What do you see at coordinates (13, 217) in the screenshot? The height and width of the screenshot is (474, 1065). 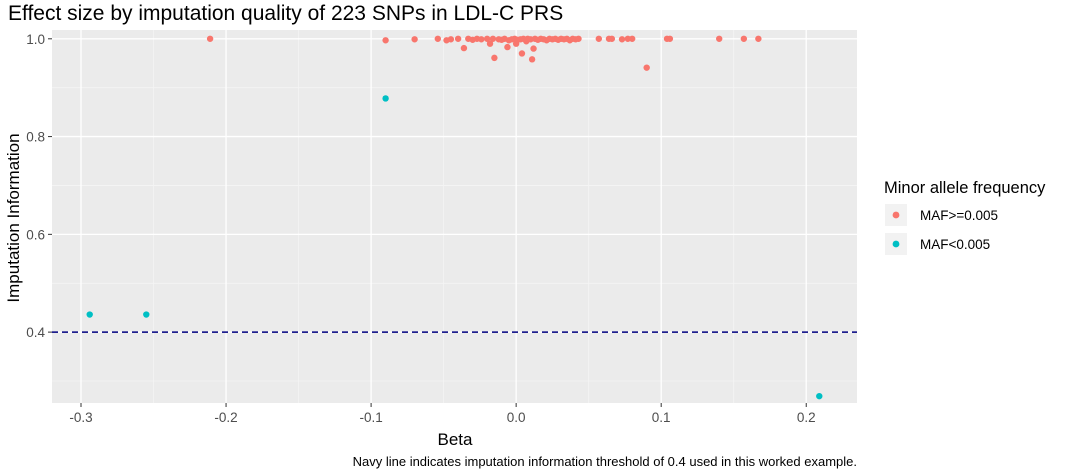 I see `y-axis-title: Imputation Information` at bounding box center [13, 217].